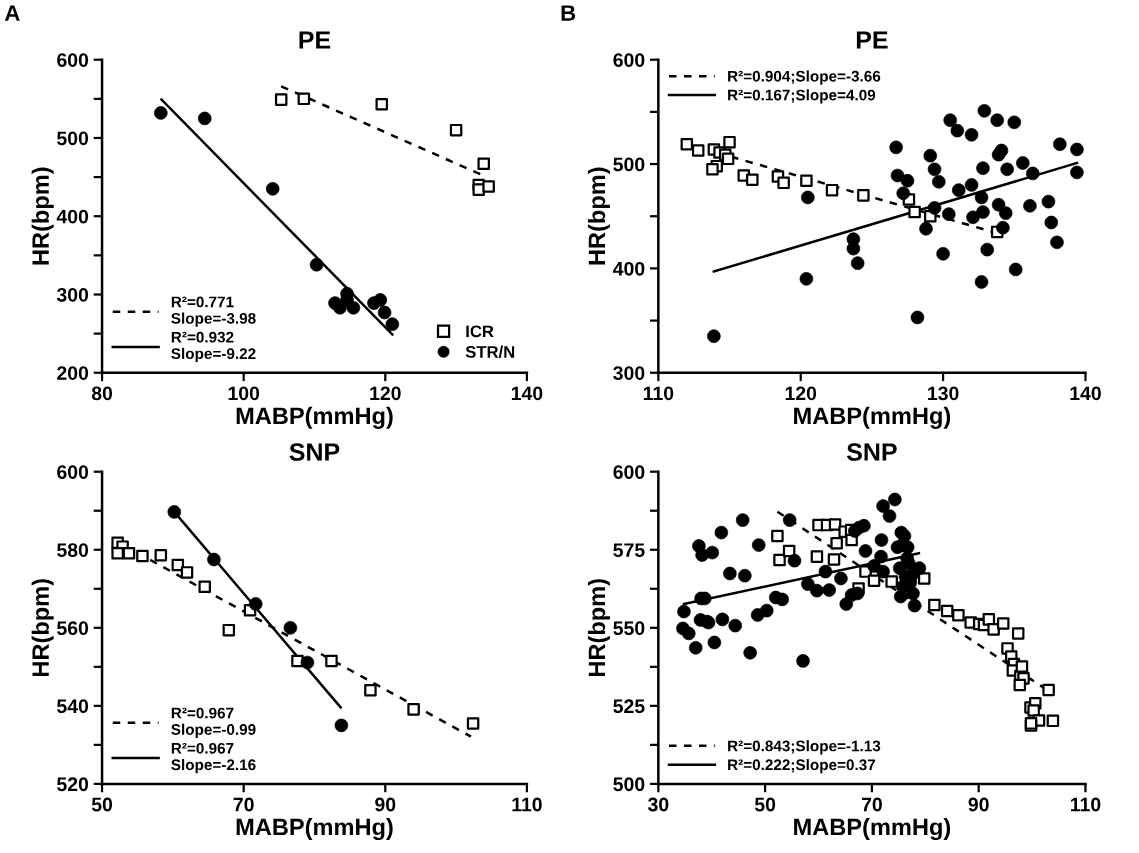 The height and width of the screenshot is (853, 1139). Describe the element at coordinates (802, 766) in the screenshot. I see `legend-label: R²=0.222;Slope=0.37` at that location.